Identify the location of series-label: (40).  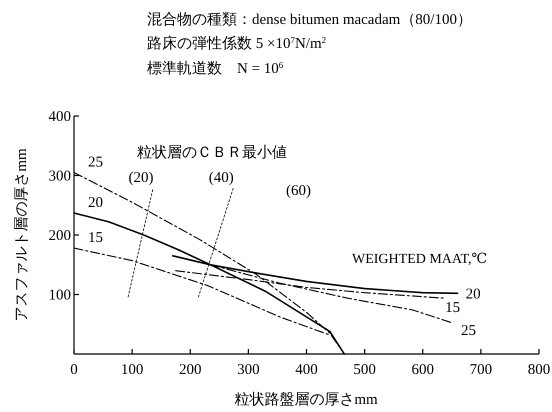
(221, 178).